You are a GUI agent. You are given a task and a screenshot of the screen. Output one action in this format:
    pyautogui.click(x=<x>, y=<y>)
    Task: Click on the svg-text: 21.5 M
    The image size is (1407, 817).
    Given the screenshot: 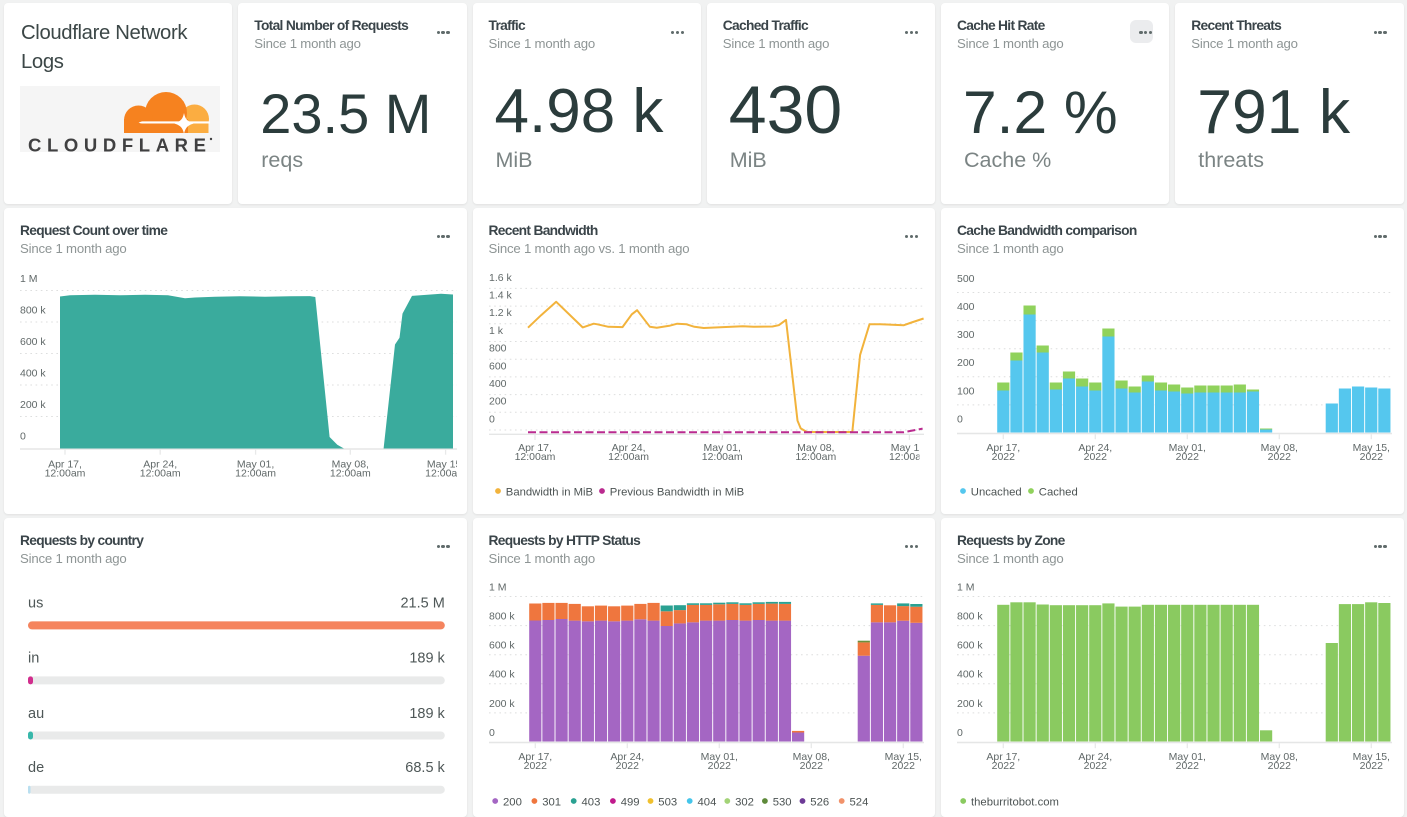 What is the action you would take?
    pyautogui.click(x=422, y=603)
    